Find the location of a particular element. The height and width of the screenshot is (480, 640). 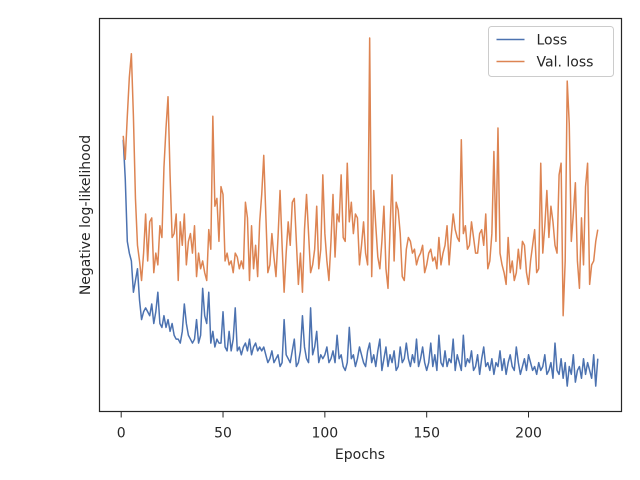

x-tick-label: 50 is located at coordinates (223, 434).